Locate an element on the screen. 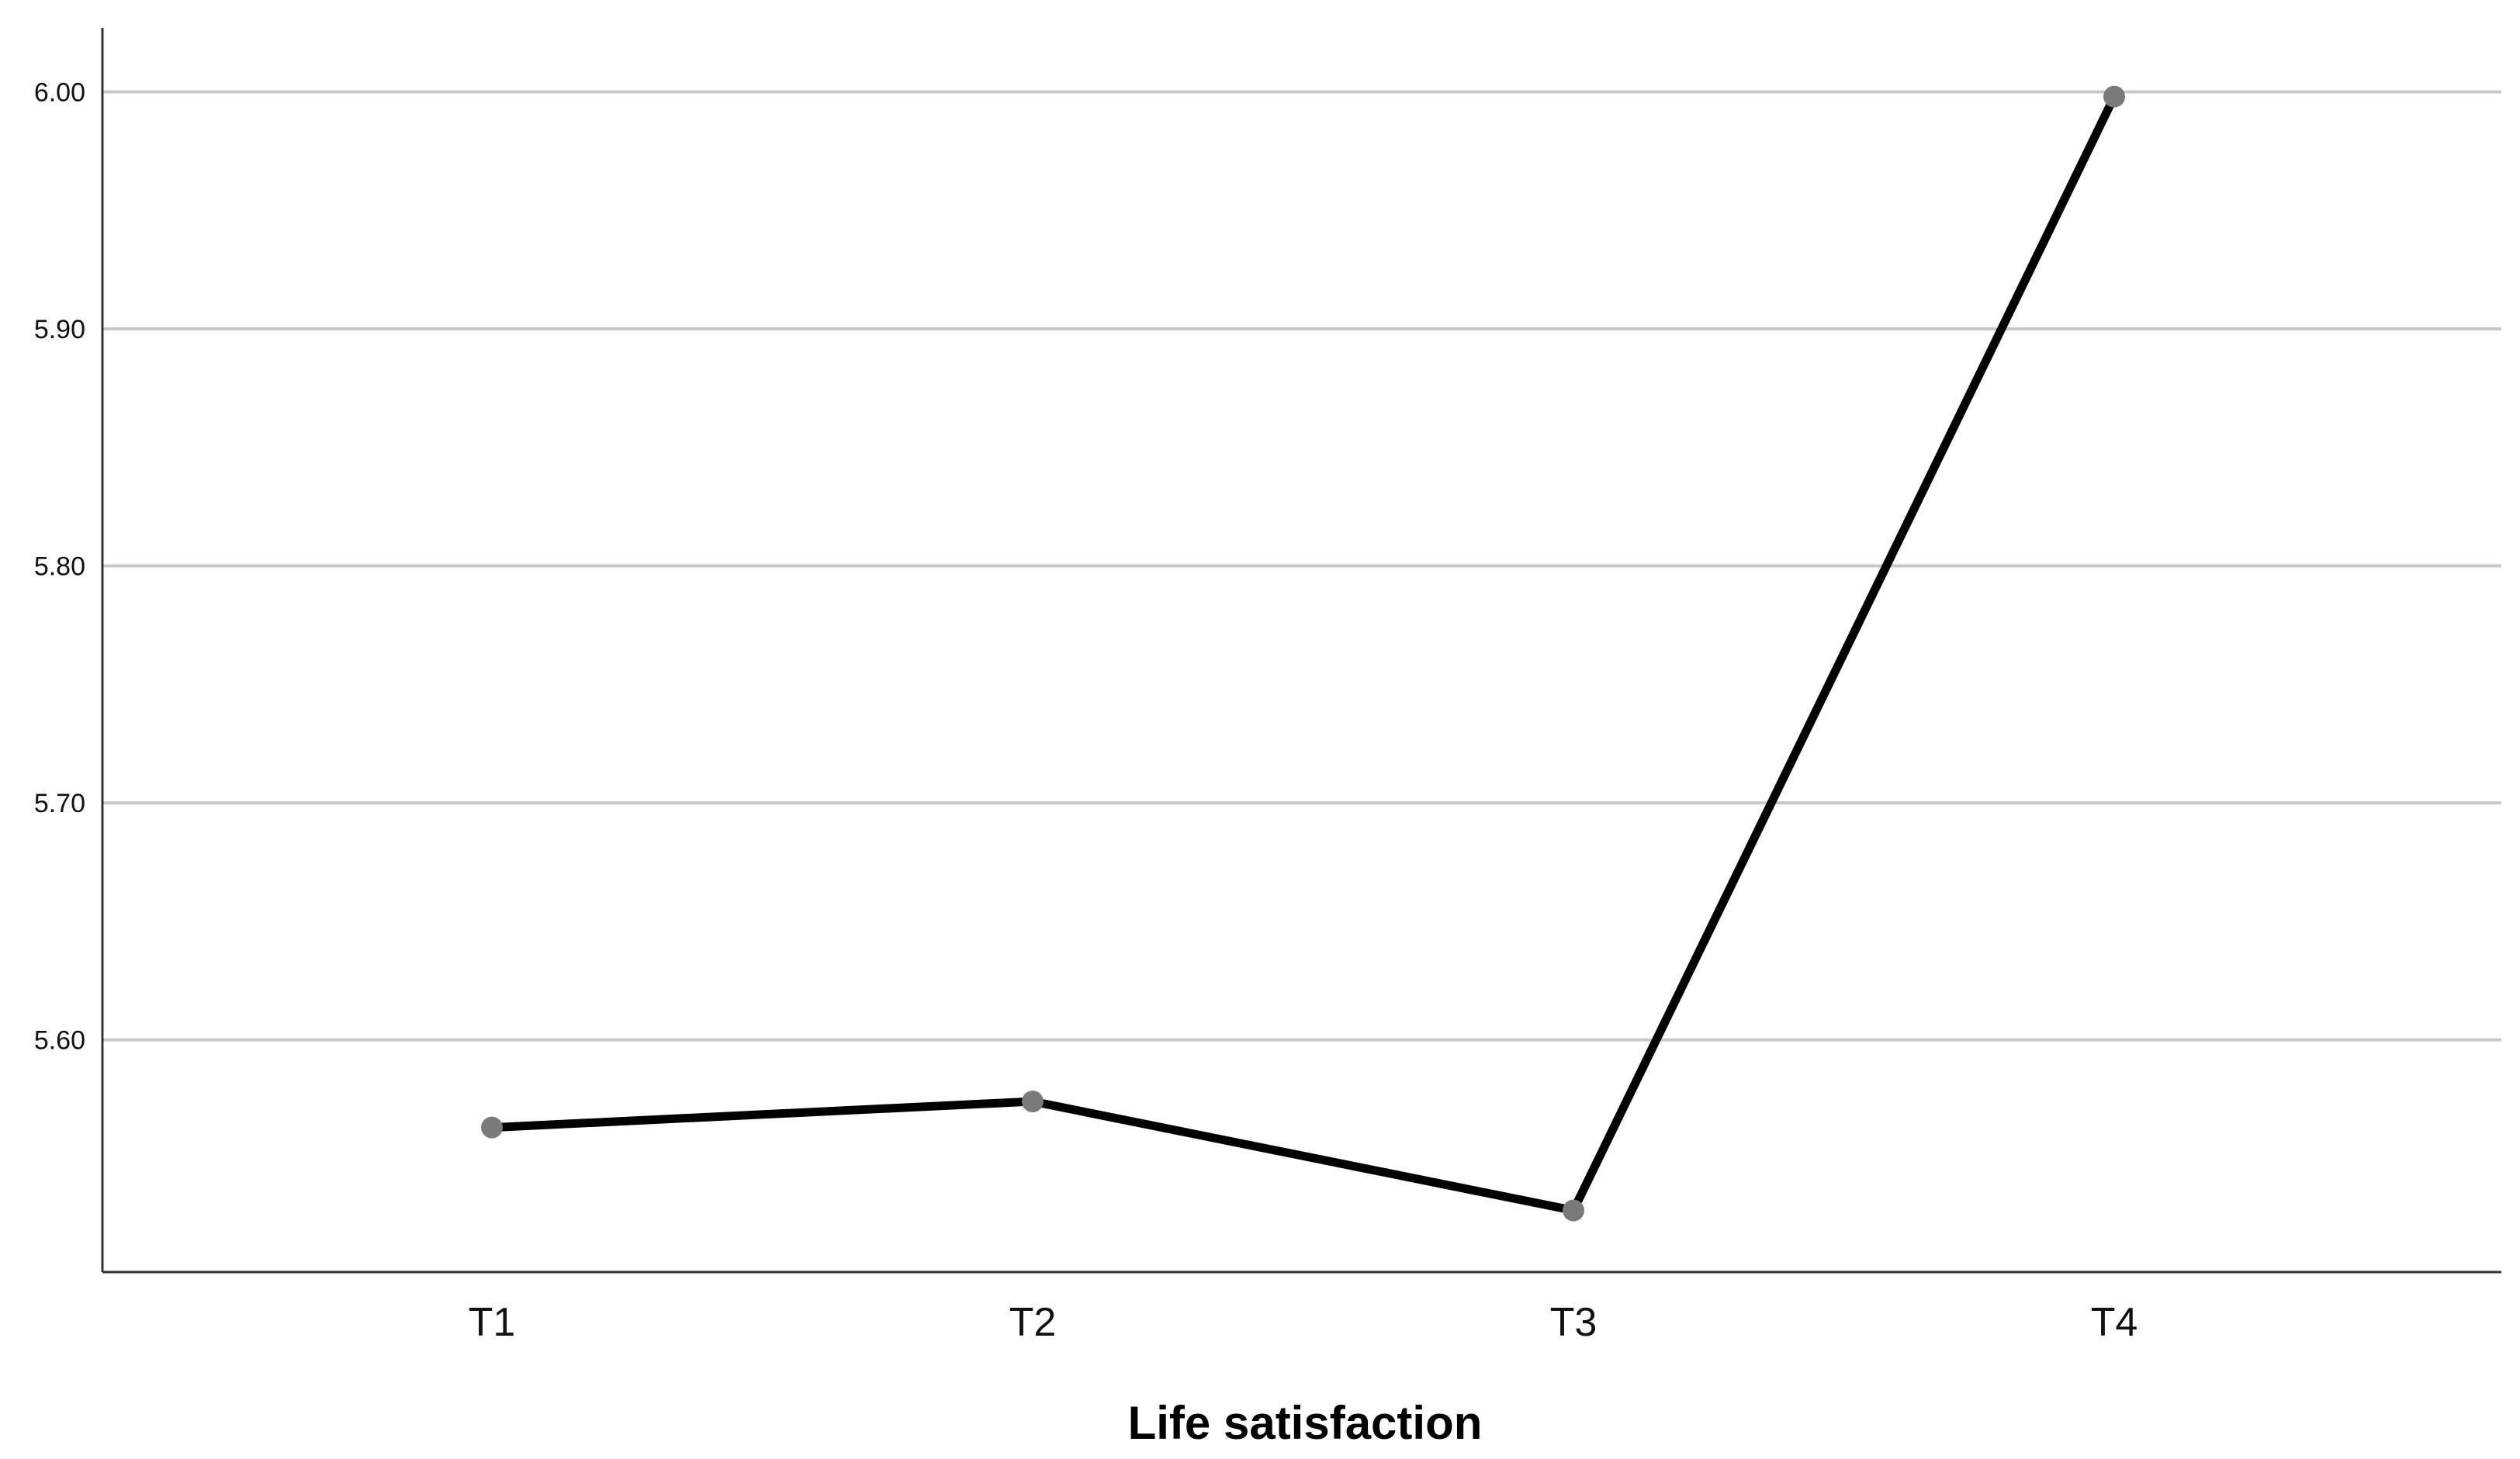 The image size is (2520, 1459). x-tick-label: T3 is located at coordinates (1574, 1322).